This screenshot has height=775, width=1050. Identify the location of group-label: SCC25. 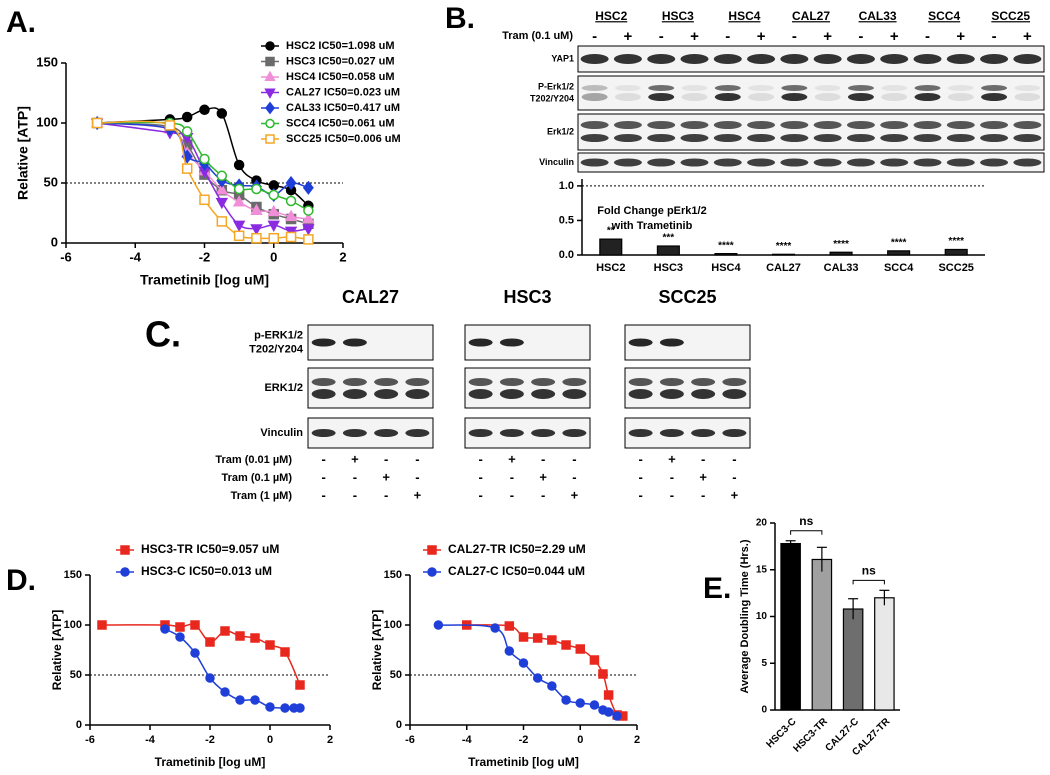
(687, 297).